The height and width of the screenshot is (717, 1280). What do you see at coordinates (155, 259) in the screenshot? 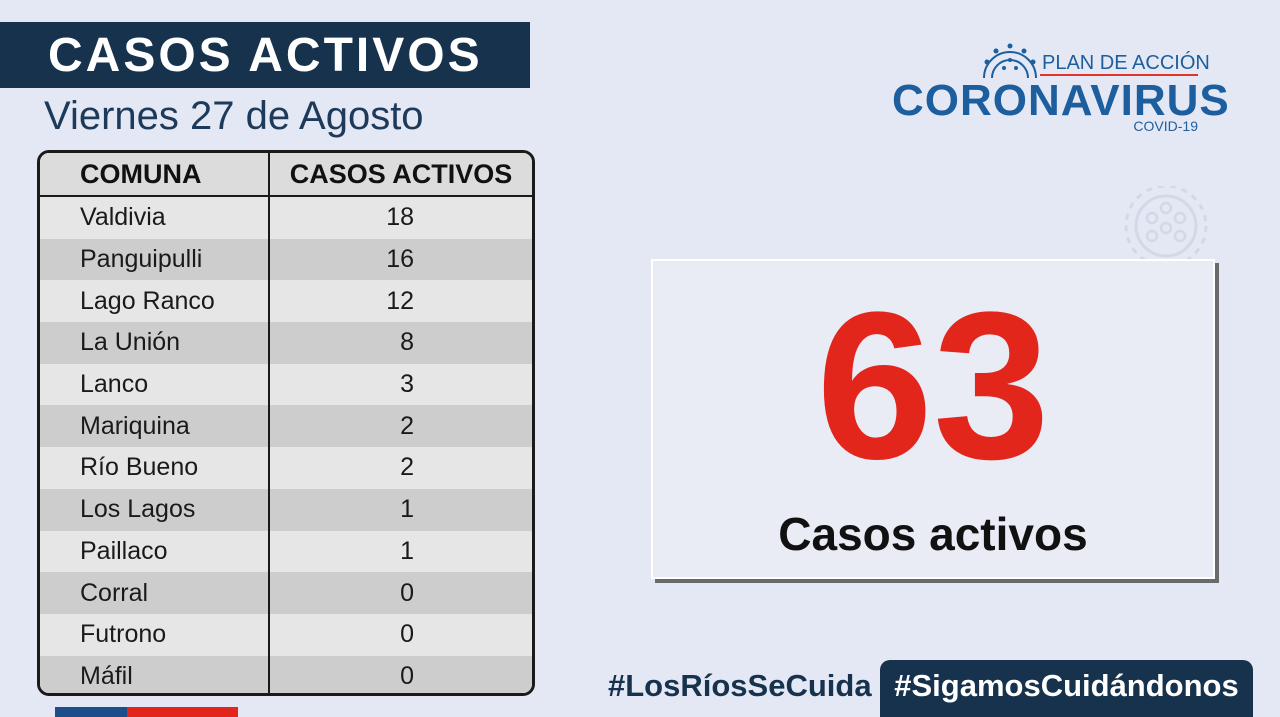
I see `comuna-cell: Panguipulli` at bounding box center [155, 259].